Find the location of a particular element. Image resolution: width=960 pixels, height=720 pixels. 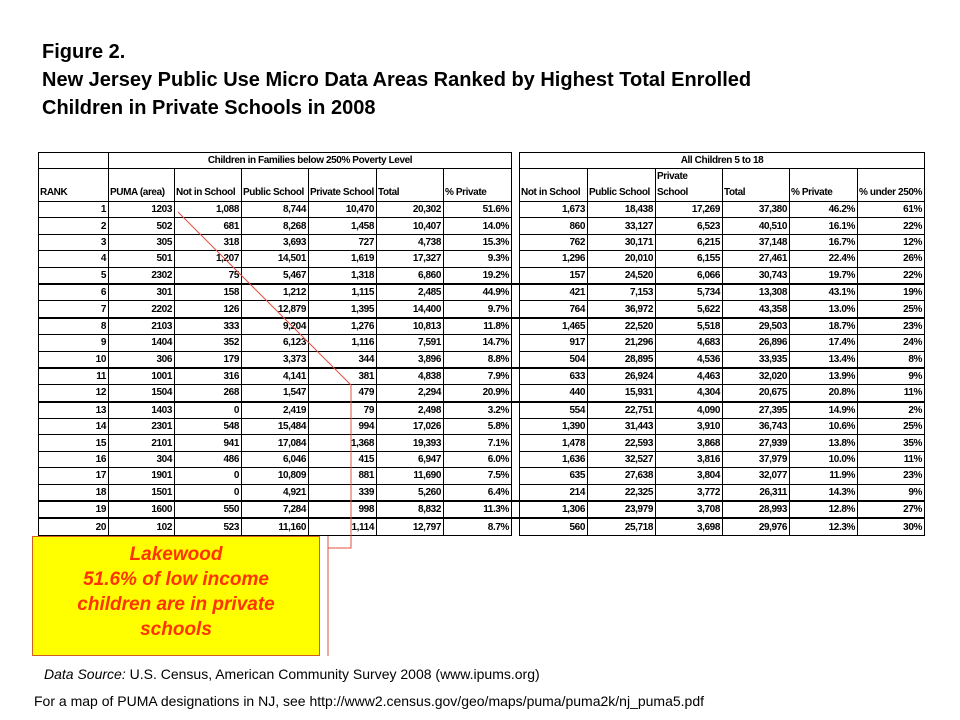

table-cell: 29,503 is located at coordinates (756, 326).